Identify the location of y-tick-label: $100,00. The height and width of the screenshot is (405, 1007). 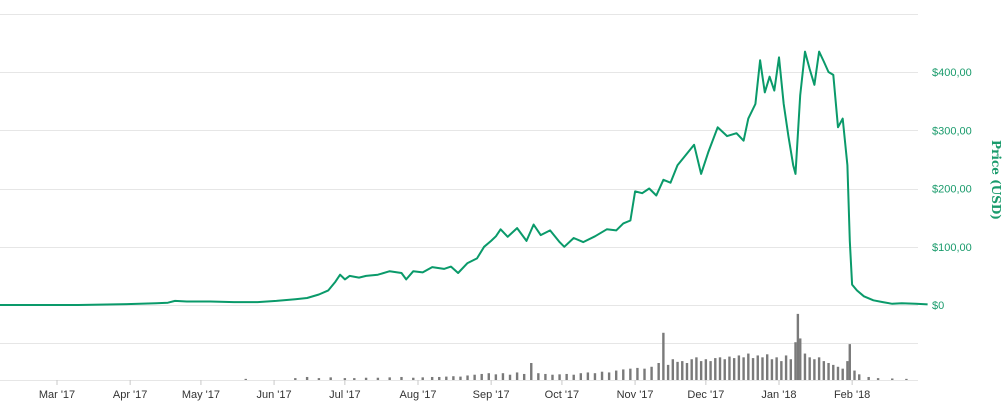
(952, 248).